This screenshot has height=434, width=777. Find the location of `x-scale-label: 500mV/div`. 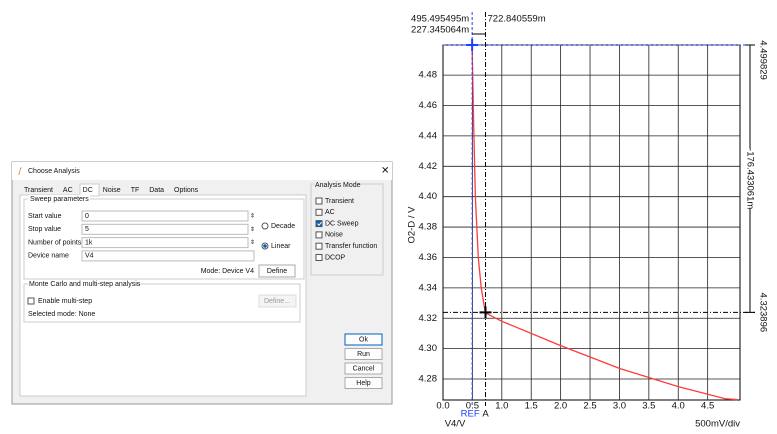

x-scale-label: 500mV/div is located at coordinates (717, 424).